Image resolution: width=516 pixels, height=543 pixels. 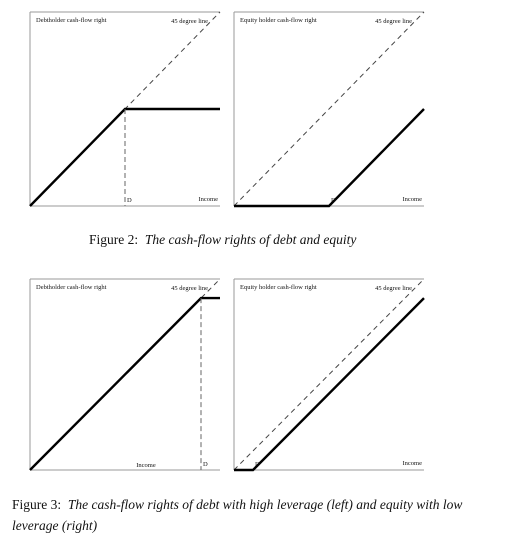 What do you see at coordinates (71, 287) in the screenshot?
I see `figure3-panel-1-title: Debtholder cash-flow right` at bounding box center [71, 287].